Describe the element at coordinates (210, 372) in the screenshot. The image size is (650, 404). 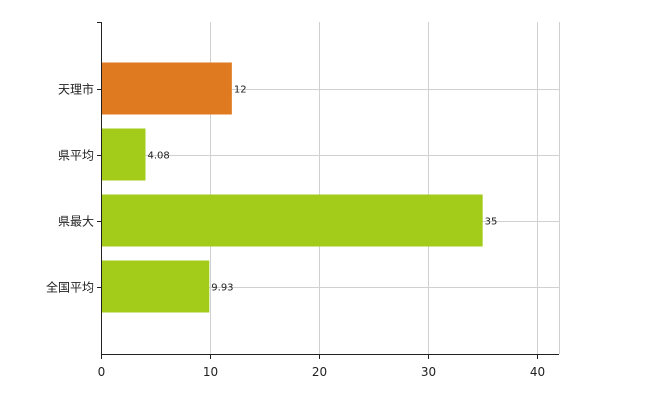
I see `x-tick-label-1: 10` at that location.